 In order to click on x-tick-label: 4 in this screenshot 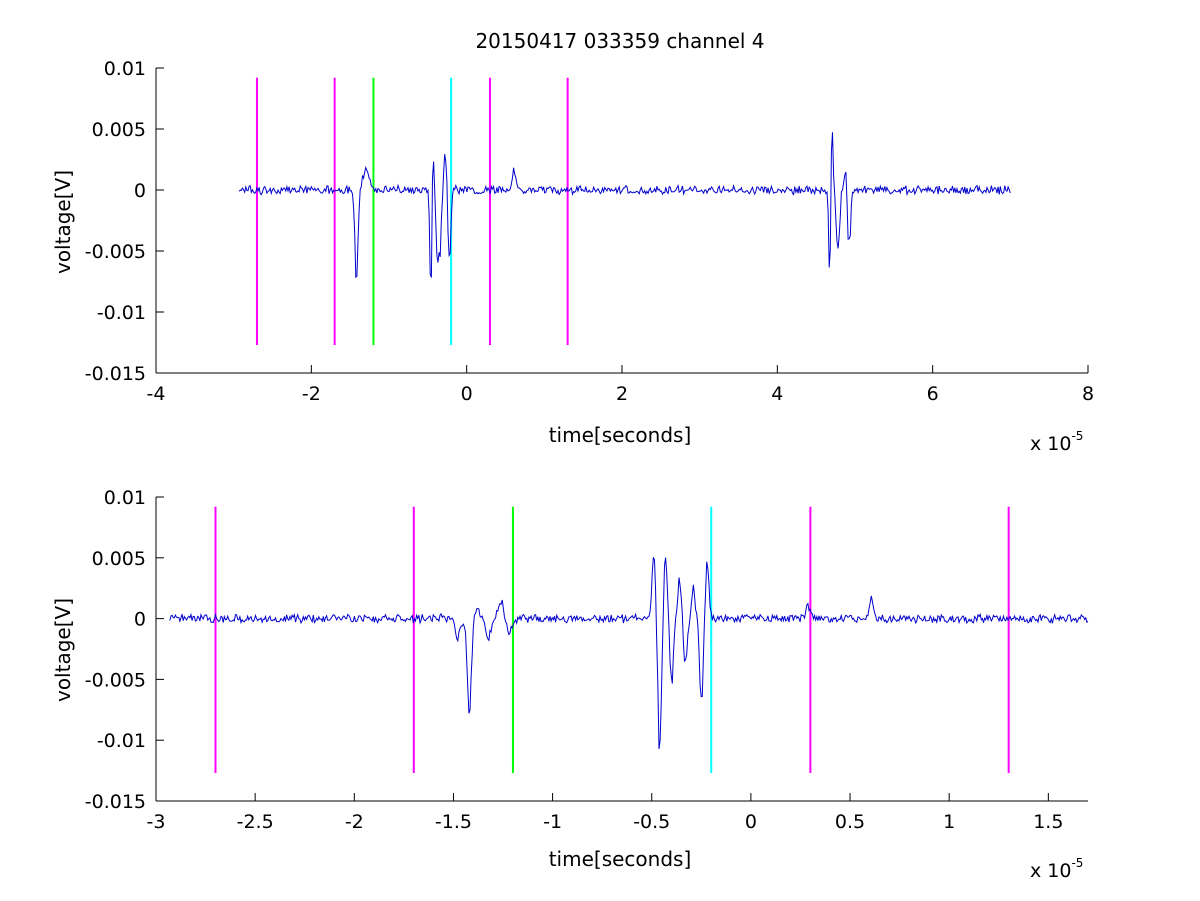, I will do `click(777, 394)`.